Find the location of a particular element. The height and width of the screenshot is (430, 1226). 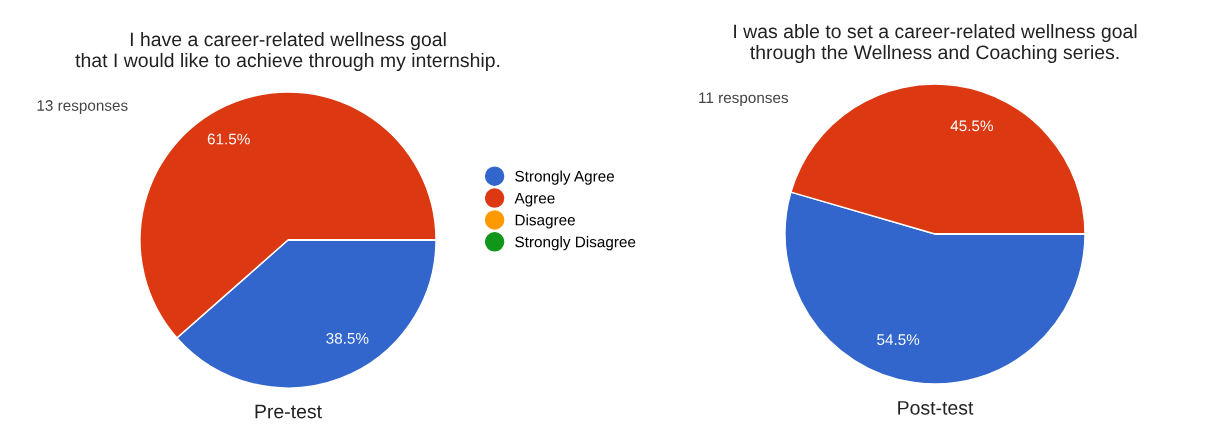

chart-subtitle: 11 responses is located at coordinates (744, 99).